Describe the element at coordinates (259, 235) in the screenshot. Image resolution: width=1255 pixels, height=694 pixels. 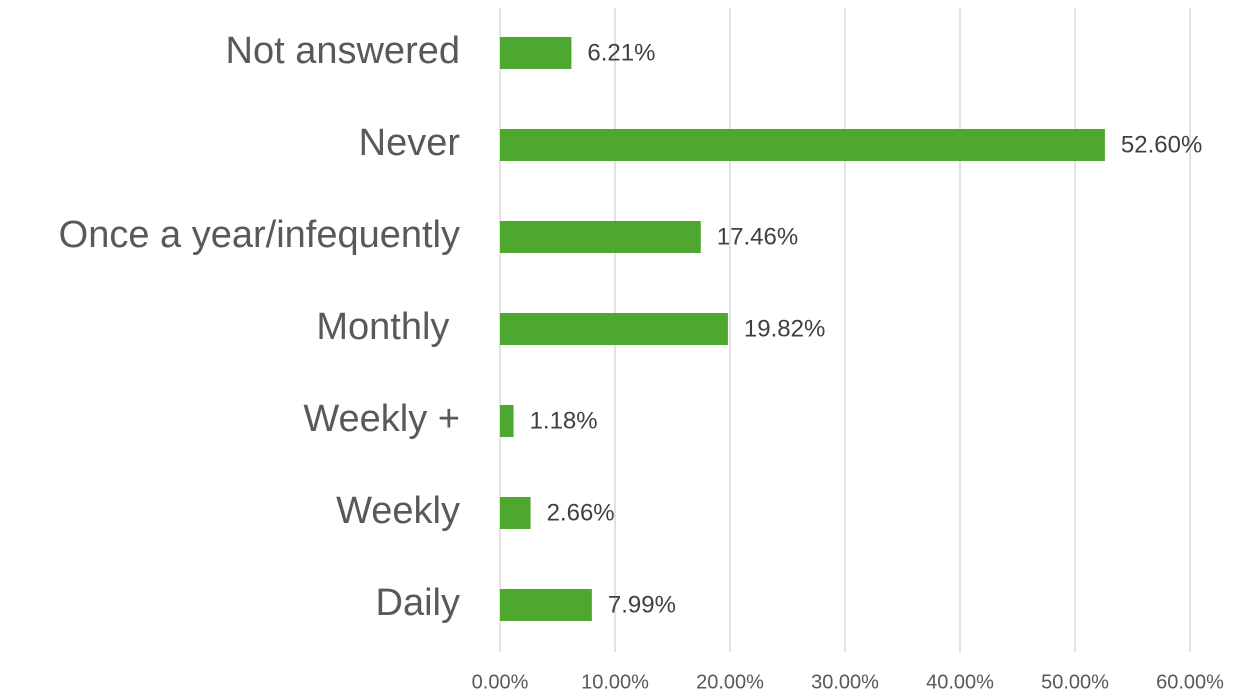
I see `category-label: Once a year/infequently` at that location.